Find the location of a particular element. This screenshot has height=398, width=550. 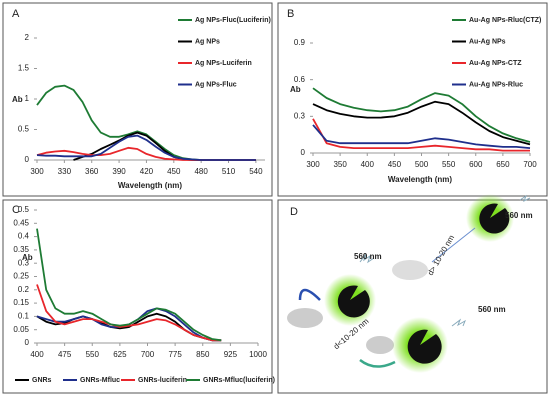

x-tick-label: 480 is located at coordinates (201, 171).